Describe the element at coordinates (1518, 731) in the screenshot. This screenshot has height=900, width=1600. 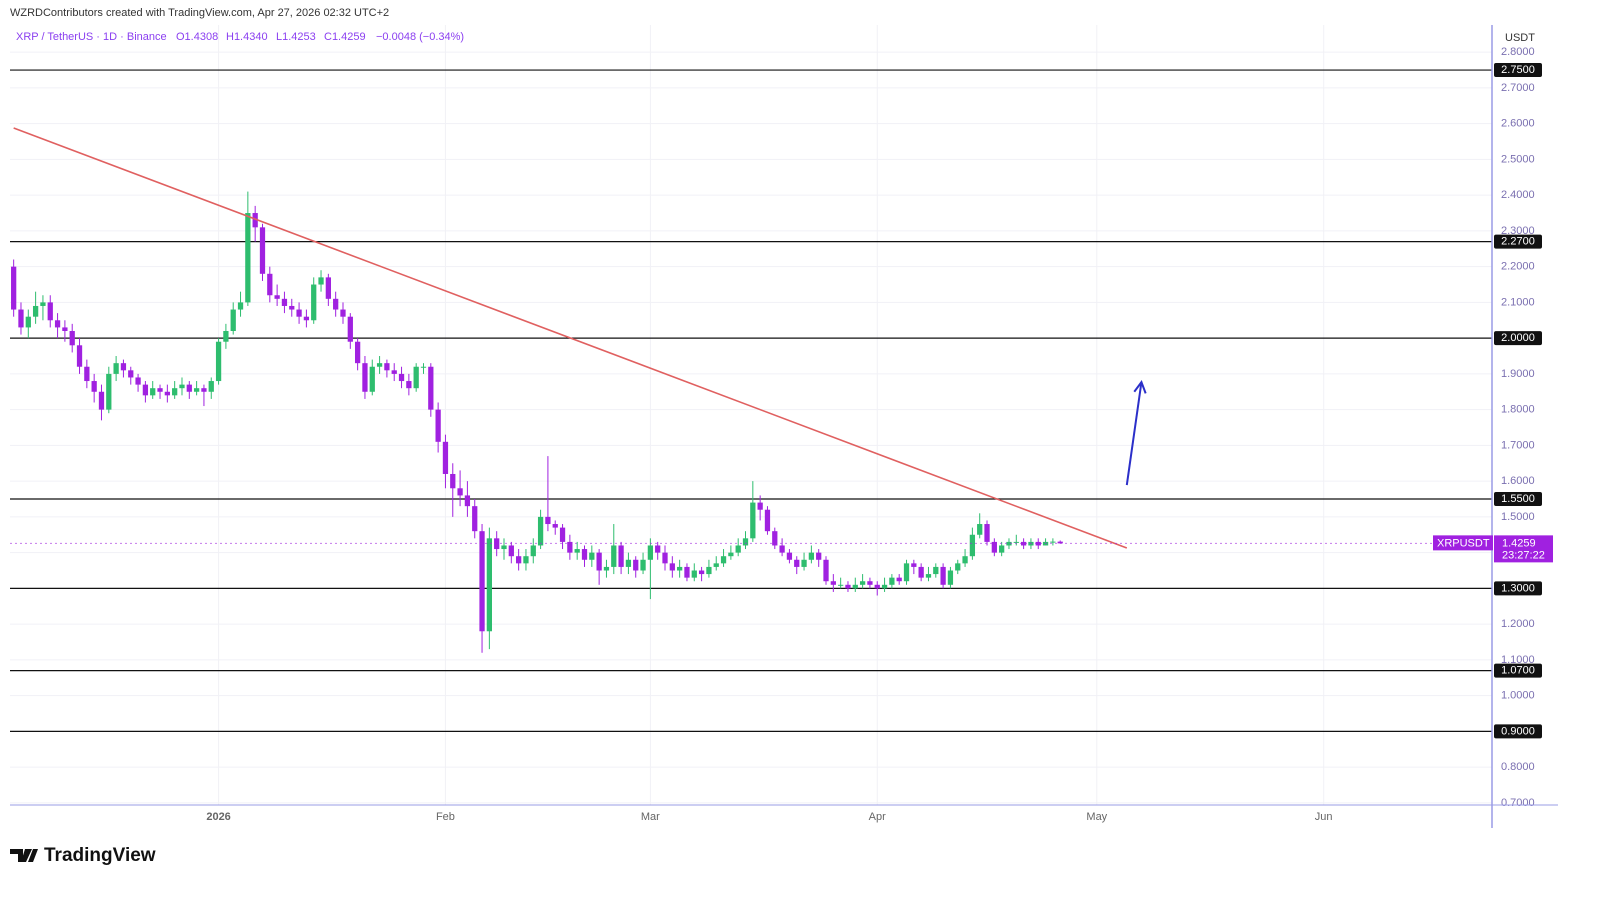
I see `level-label: 0.9000` at that location.